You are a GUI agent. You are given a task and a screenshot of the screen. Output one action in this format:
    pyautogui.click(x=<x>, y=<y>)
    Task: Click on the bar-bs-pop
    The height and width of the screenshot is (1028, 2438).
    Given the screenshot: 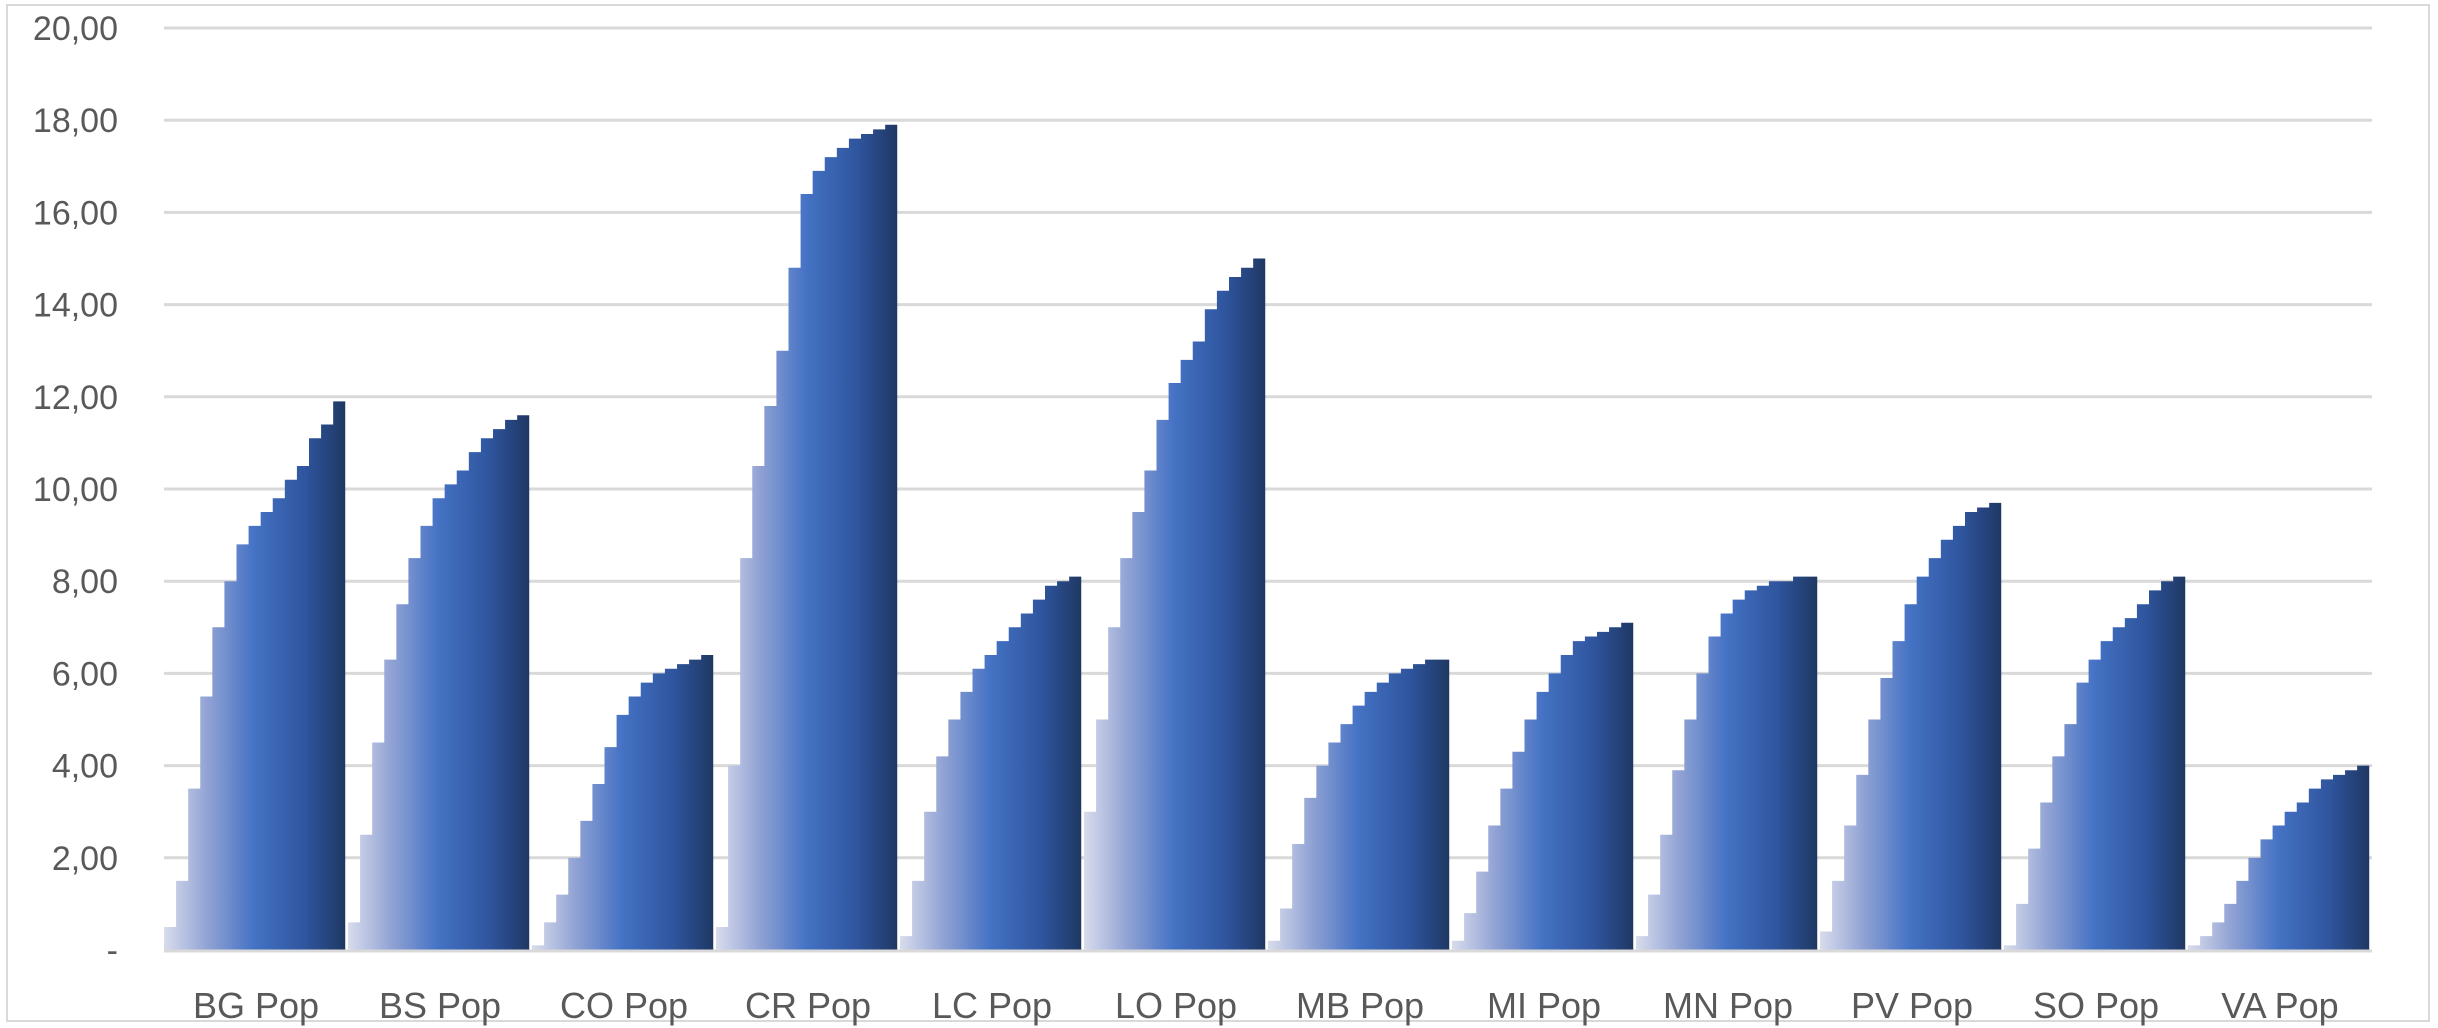 What is the action you would take?
    pyautogui.click(x=439, y=682)
    